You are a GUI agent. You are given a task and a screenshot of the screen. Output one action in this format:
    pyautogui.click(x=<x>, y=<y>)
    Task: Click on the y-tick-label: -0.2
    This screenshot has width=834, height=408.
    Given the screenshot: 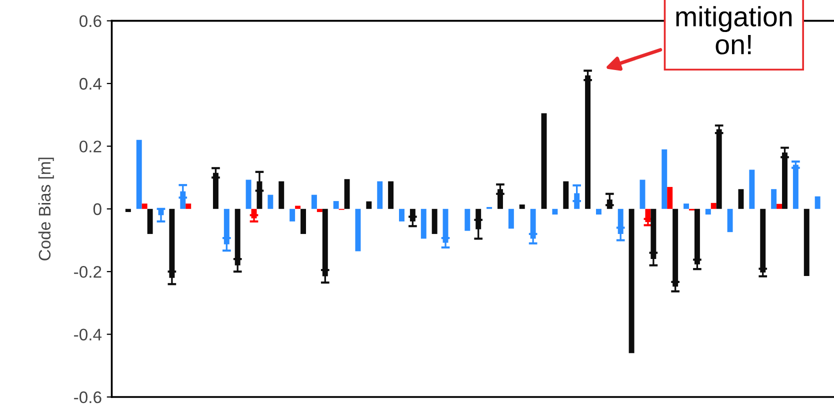 What is the action you would take?
    pyautogui.click(x=88, y=272)
    